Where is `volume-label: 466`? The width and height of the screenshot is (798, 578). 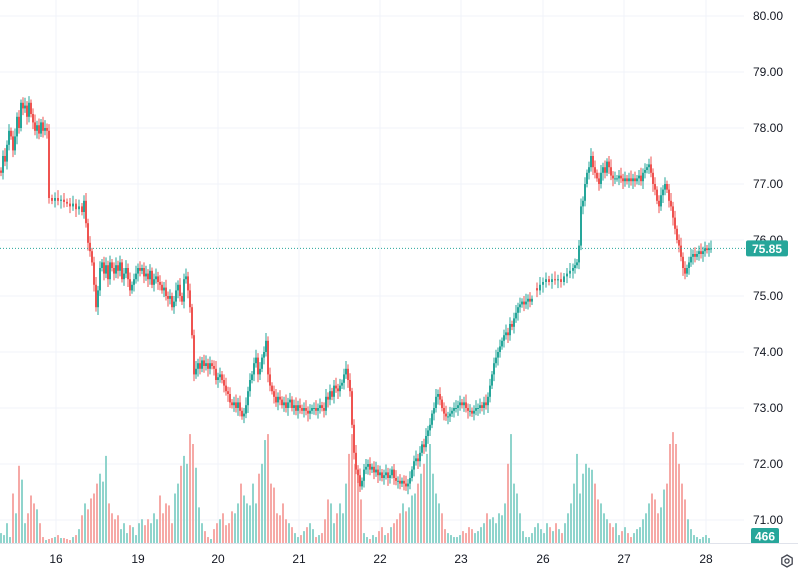
volume-label: 466 is located at coordinates (765, 537).